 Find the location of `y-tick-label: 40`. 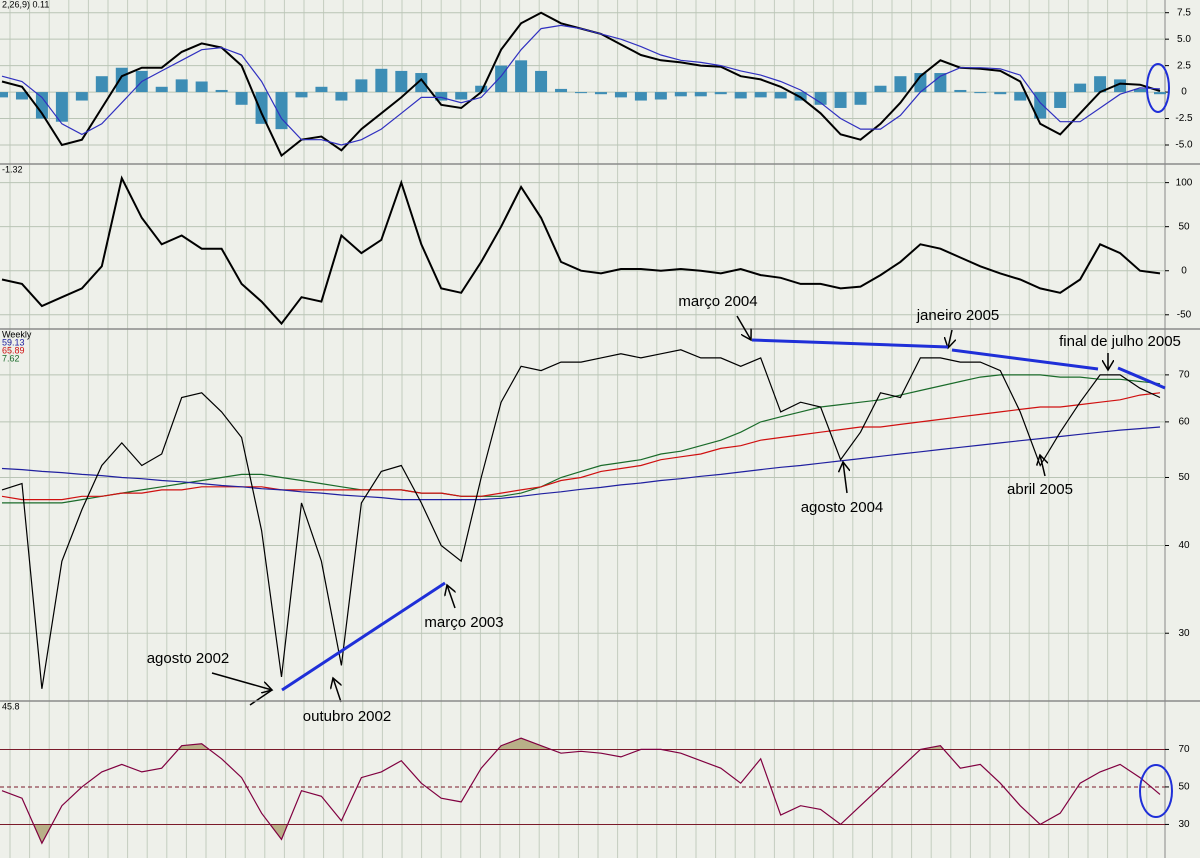

y-tick-label: 40 is located at coordinates (1184, 545).